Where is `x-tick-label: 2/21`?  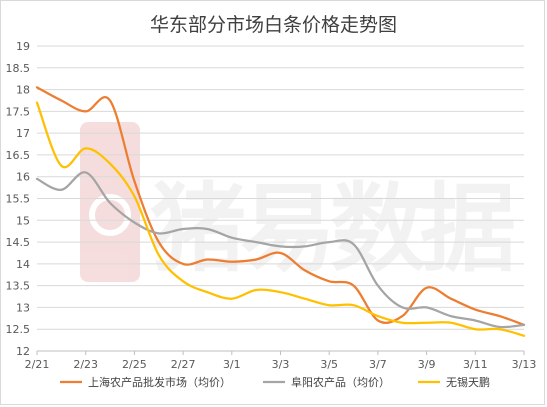 x-tick-label: 2/21 is located at coordinates (37, 364).